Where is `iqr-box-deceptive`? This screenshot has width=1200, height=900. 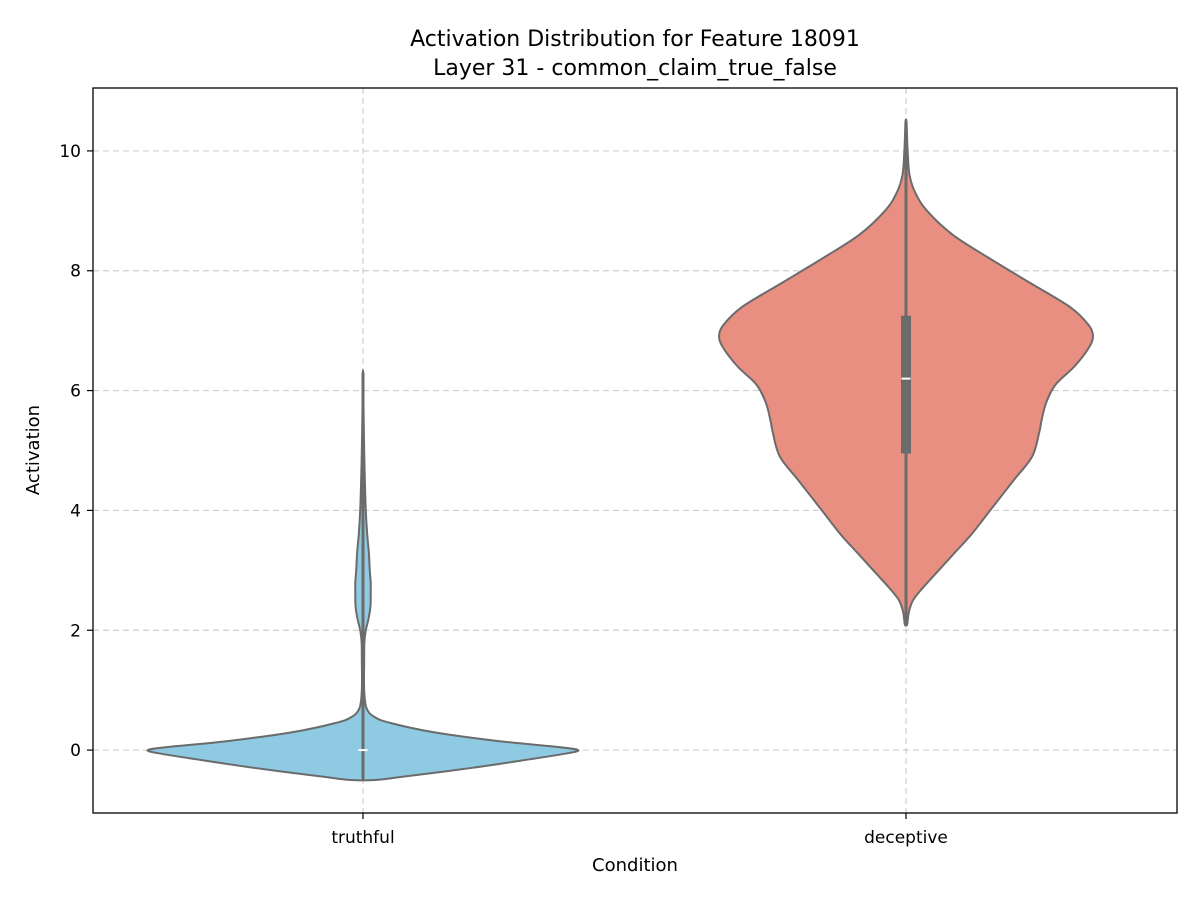
iqr-box-deceptive is located at coordinates (906, 384).